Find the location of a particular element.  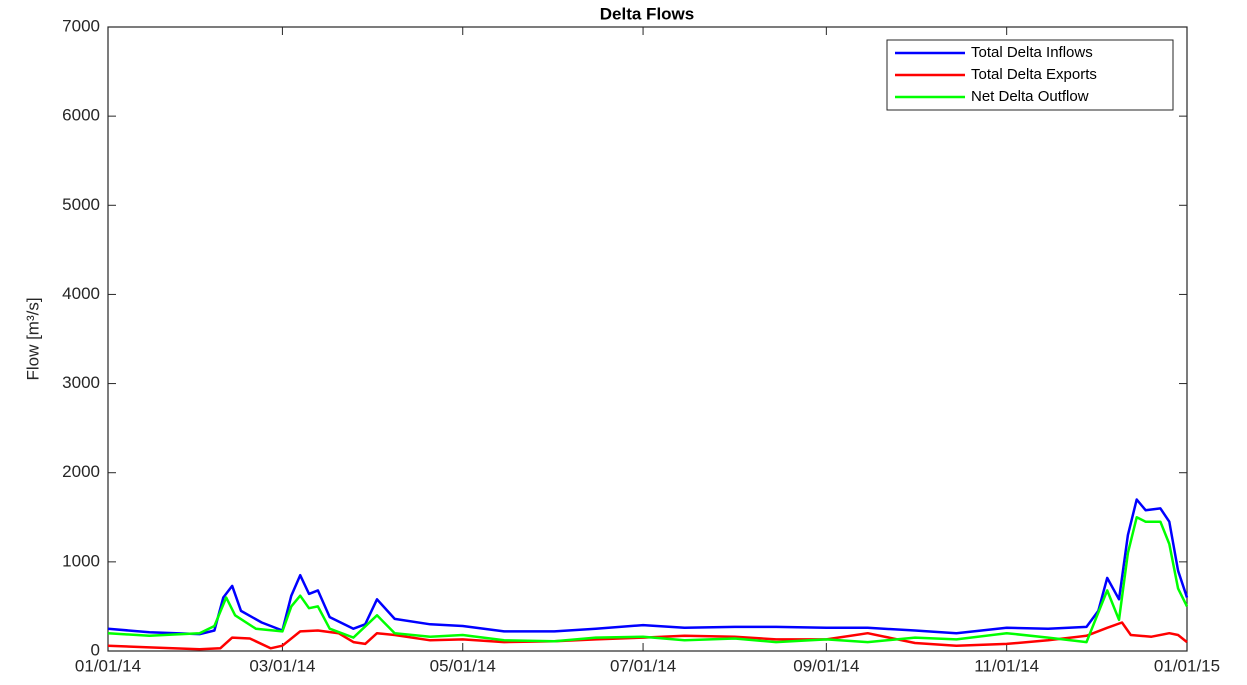

y-tick-label: 1000 is located at coordinates (81, 560).